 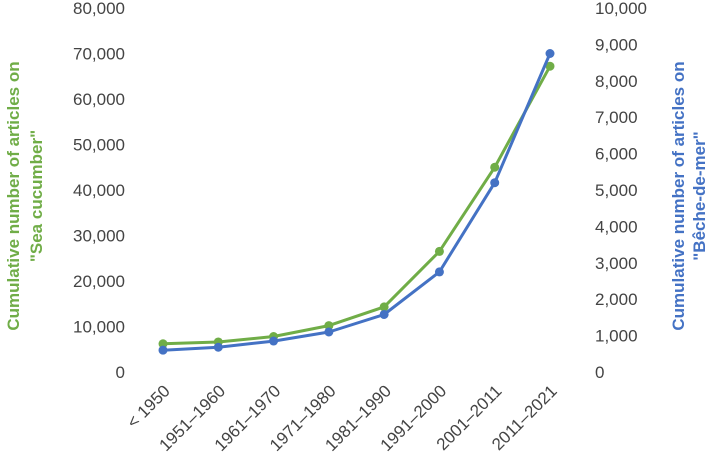 I want to click on right-tick-label: 8,000, so click(x=616, y=81).